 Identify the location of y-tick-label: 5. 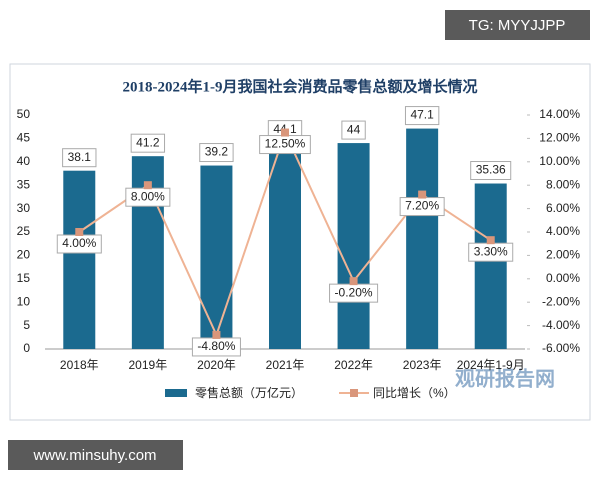
(26, 325).